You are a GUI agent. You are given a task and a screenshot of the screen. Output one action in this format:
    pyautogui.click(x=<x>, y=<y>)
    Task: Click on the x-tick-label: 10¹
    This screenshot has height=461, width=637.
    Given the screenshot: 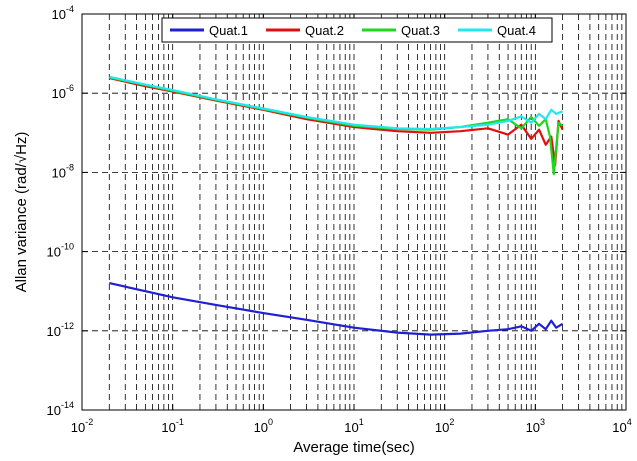 What is the action you would take?
    pyautogui.click(x=353, y=426)
    